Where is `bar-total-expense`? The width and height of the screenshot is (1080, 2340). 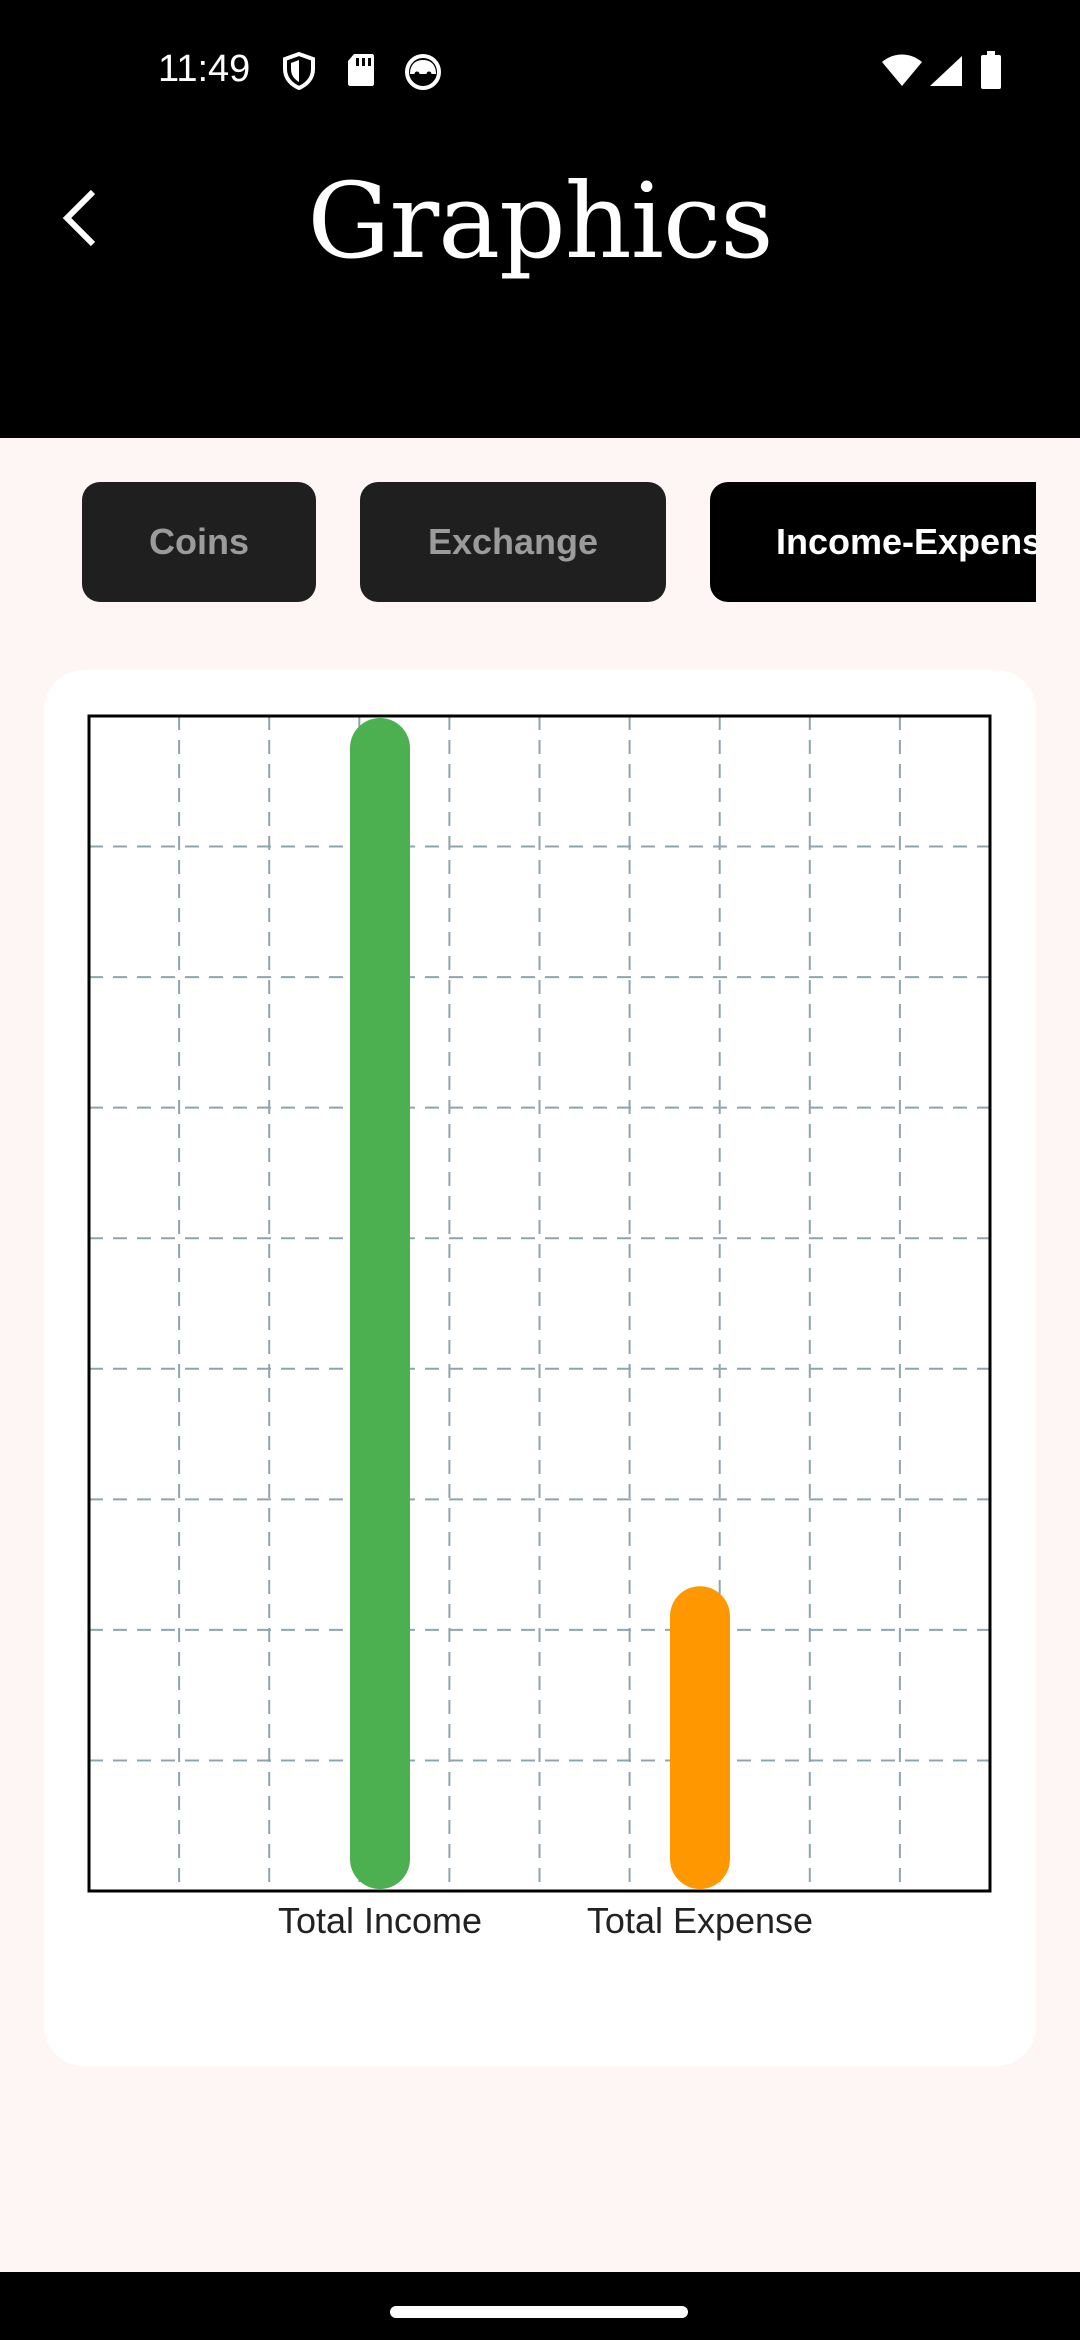 bar-total-expense is located at coordinates (700, 1737).